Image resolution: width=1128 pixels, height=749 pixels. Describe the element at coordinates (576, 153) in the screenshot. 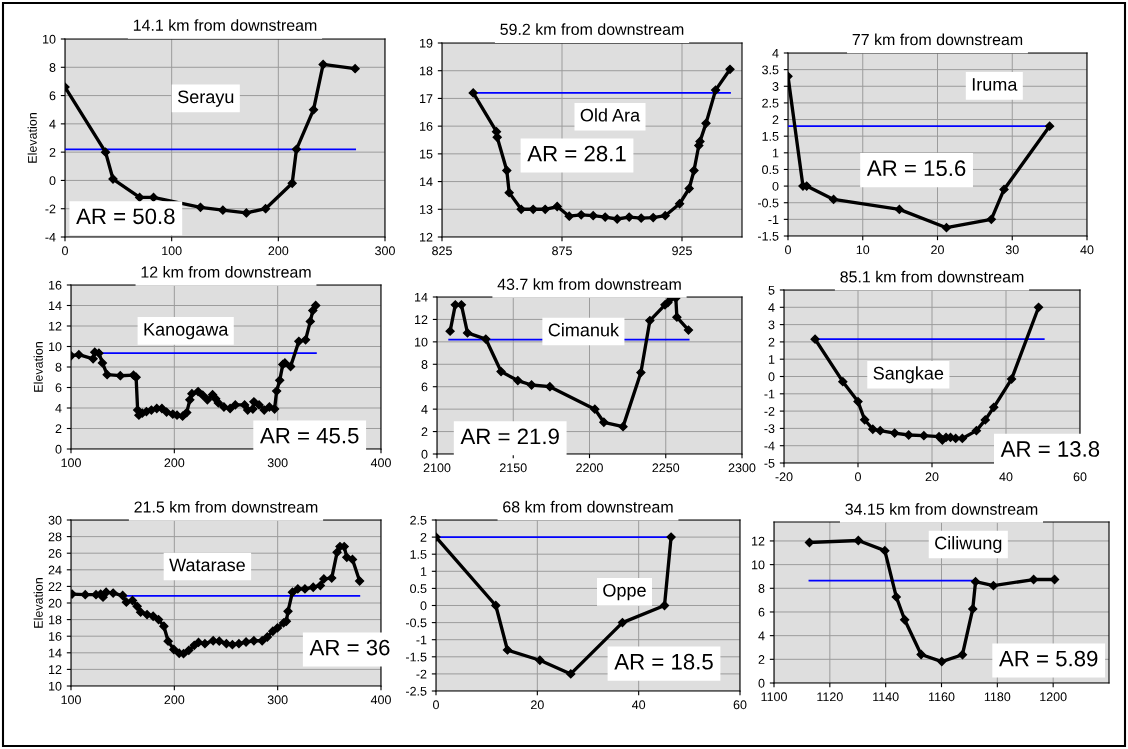

I see `annotation: AR = 28.1` at that location.